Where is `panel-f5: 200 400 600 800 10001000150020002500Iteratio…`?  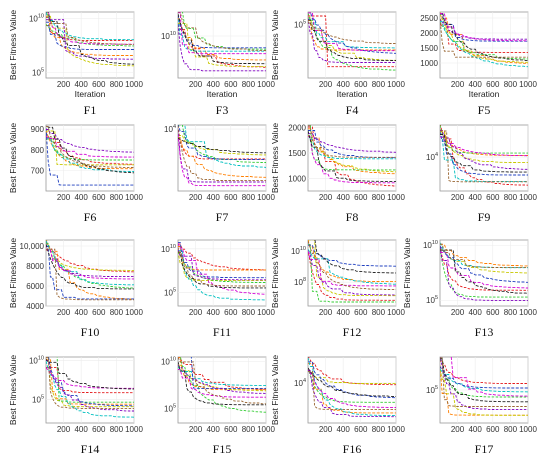
panel-f5: 200 400 600 800 10001000150020002500Iteratio… is located at coordinates (478, 64).